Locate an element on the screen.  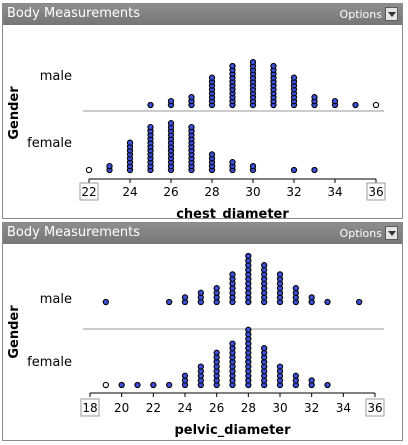
x-axis-label: chest_diameter is located at coordinates (232, 213).